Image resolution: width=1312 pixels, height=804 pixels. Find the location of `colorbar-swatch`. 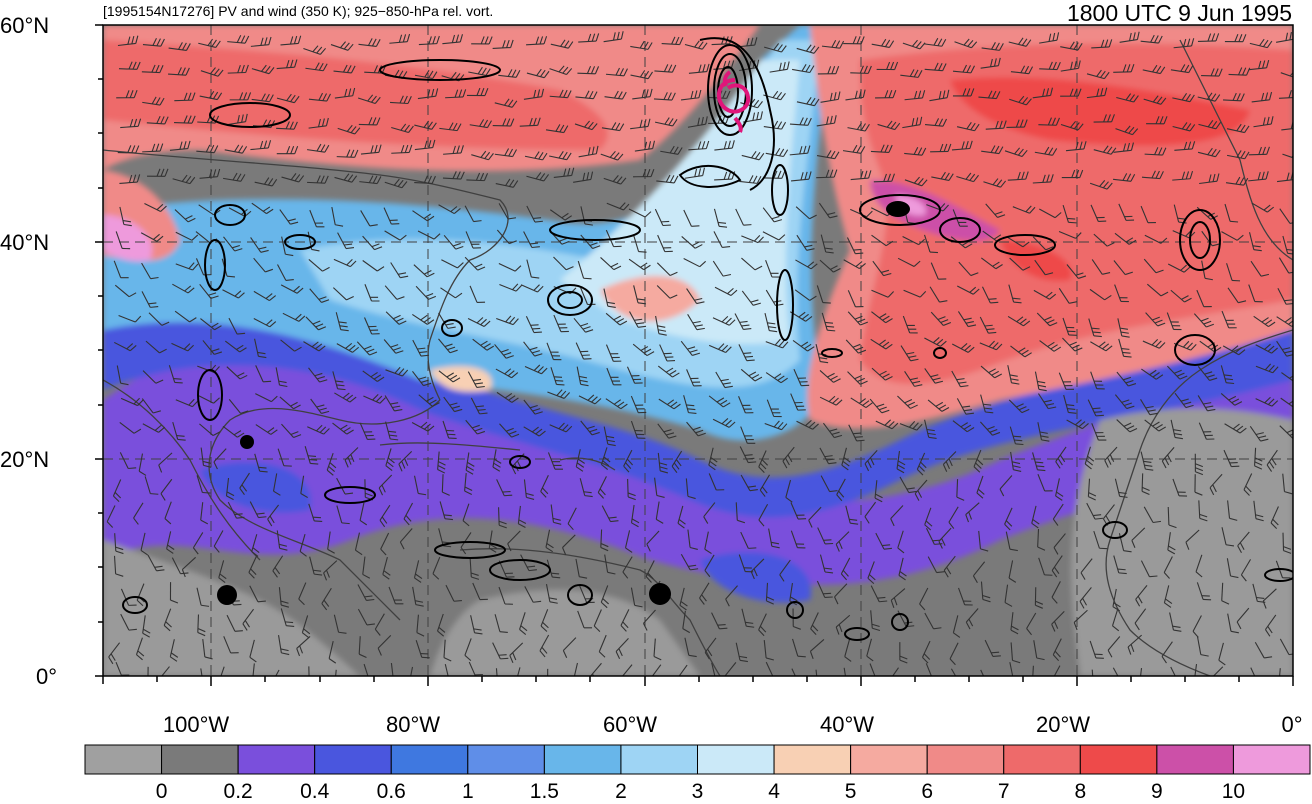

colorbar-swatch is located at coordinates (1195, 759).